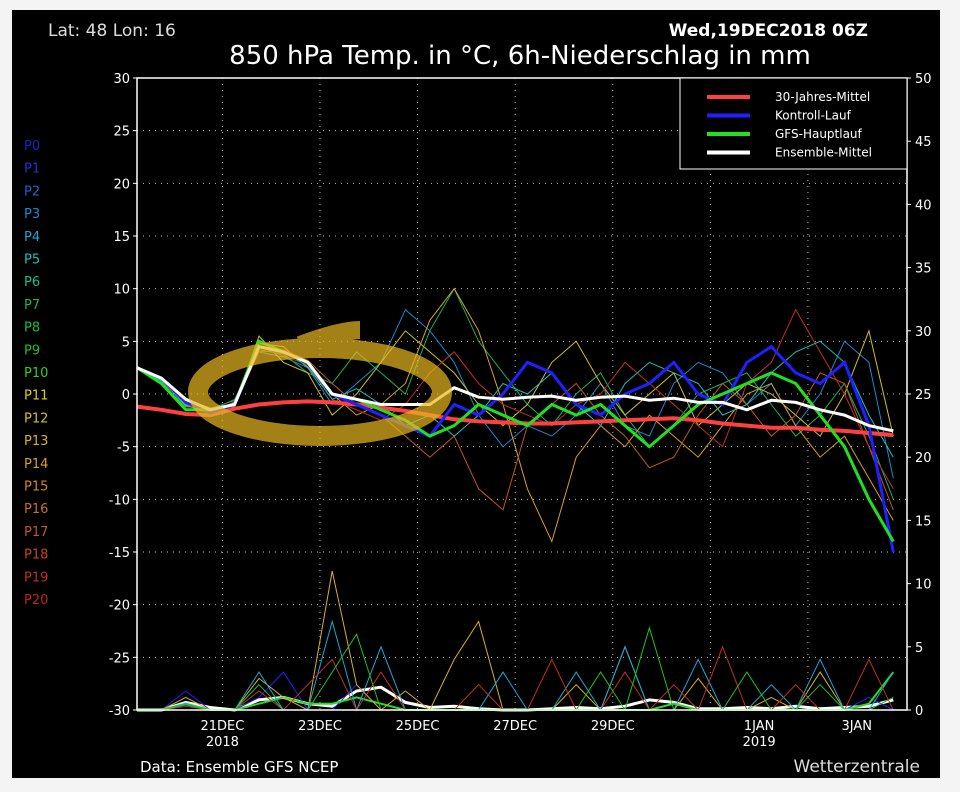  I want to click on member-label: P5, so click(32, 260).